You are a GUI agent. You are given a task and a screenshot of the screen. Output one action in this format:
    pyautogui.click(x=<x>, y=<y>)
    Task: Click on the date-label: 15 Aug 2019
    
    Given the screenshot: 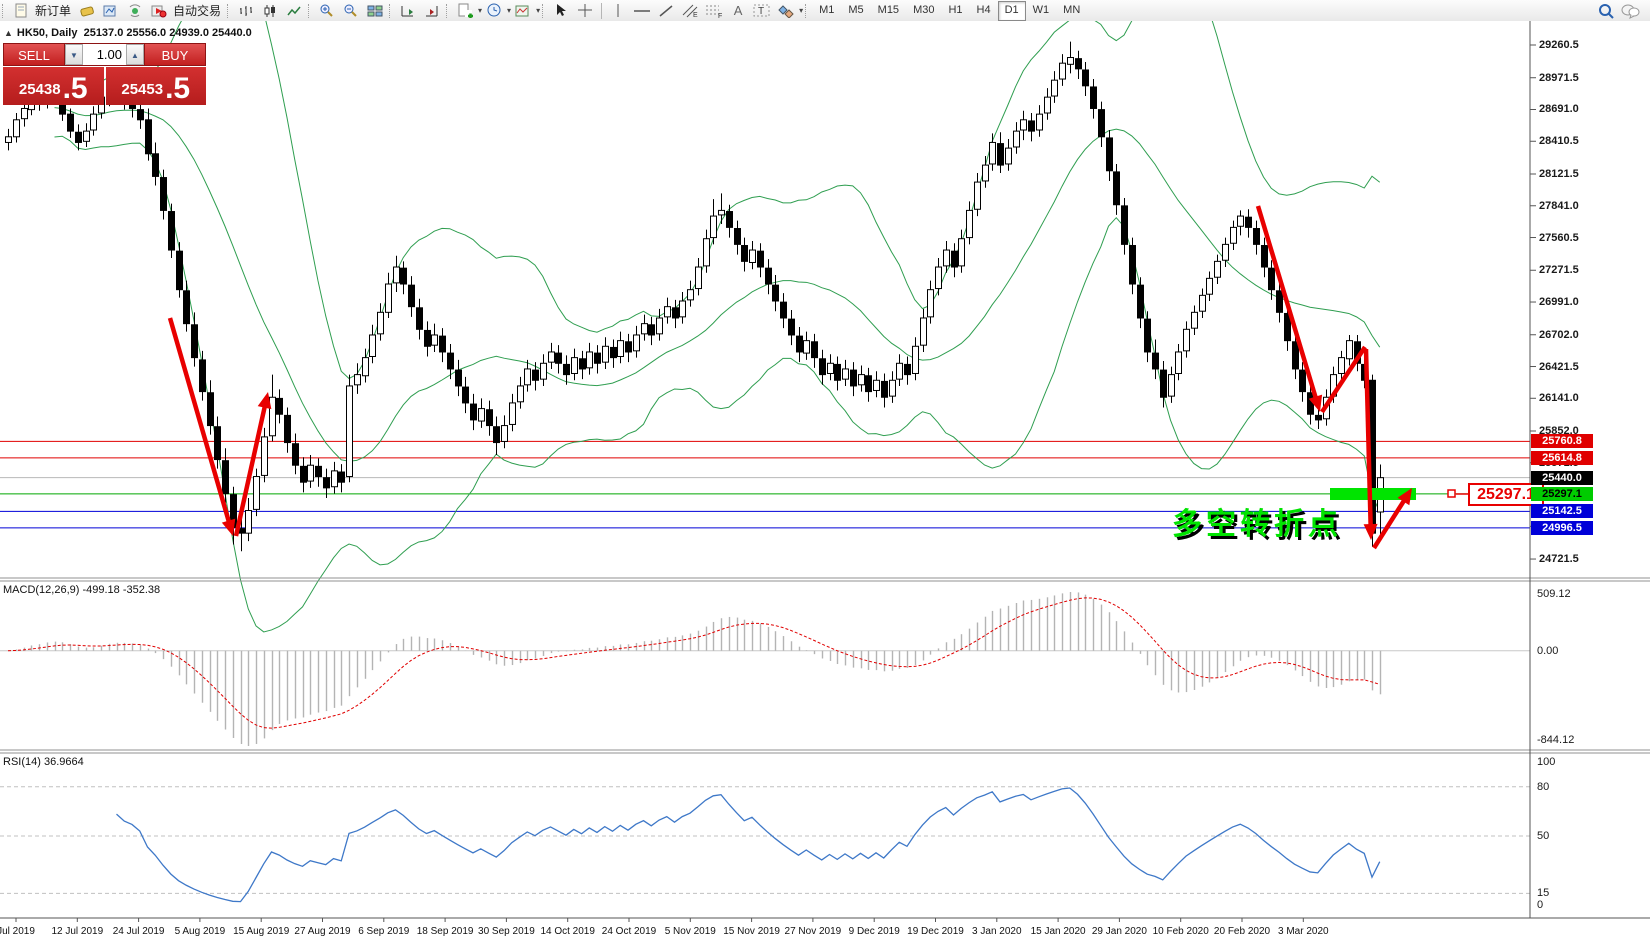 What is the action you would take?
    pyautogui.click(x=261, y=931)
    